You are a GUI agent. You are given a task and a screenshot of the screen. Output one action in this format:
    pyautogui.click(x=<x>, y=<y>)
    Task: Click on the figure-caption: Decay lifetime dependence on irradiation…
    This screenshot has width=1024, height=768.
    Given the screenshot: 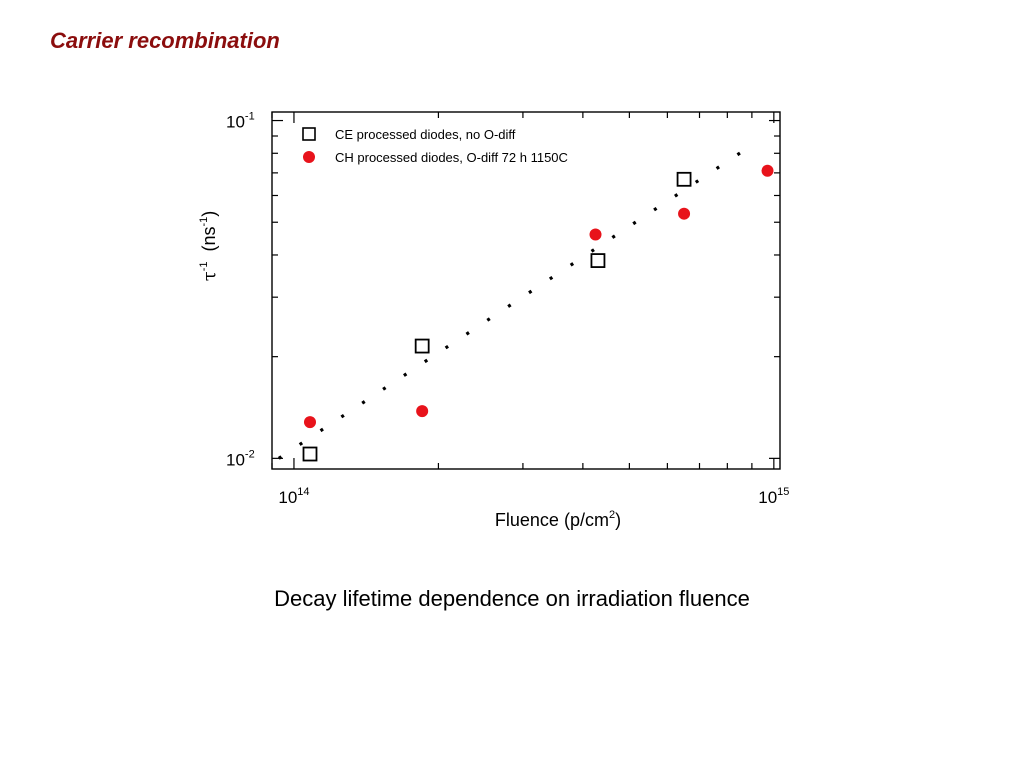 What is the action you would take?
    pyautogui.click(x=512, y=598)
    